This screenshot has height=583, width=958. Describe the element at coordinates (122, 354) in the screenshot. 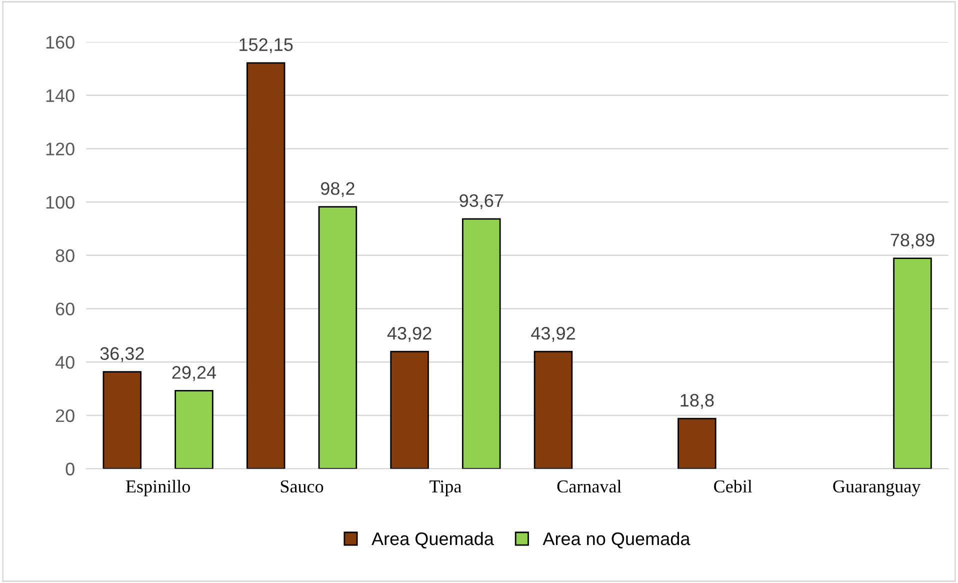

I see `data-label: 36,32` at that location.